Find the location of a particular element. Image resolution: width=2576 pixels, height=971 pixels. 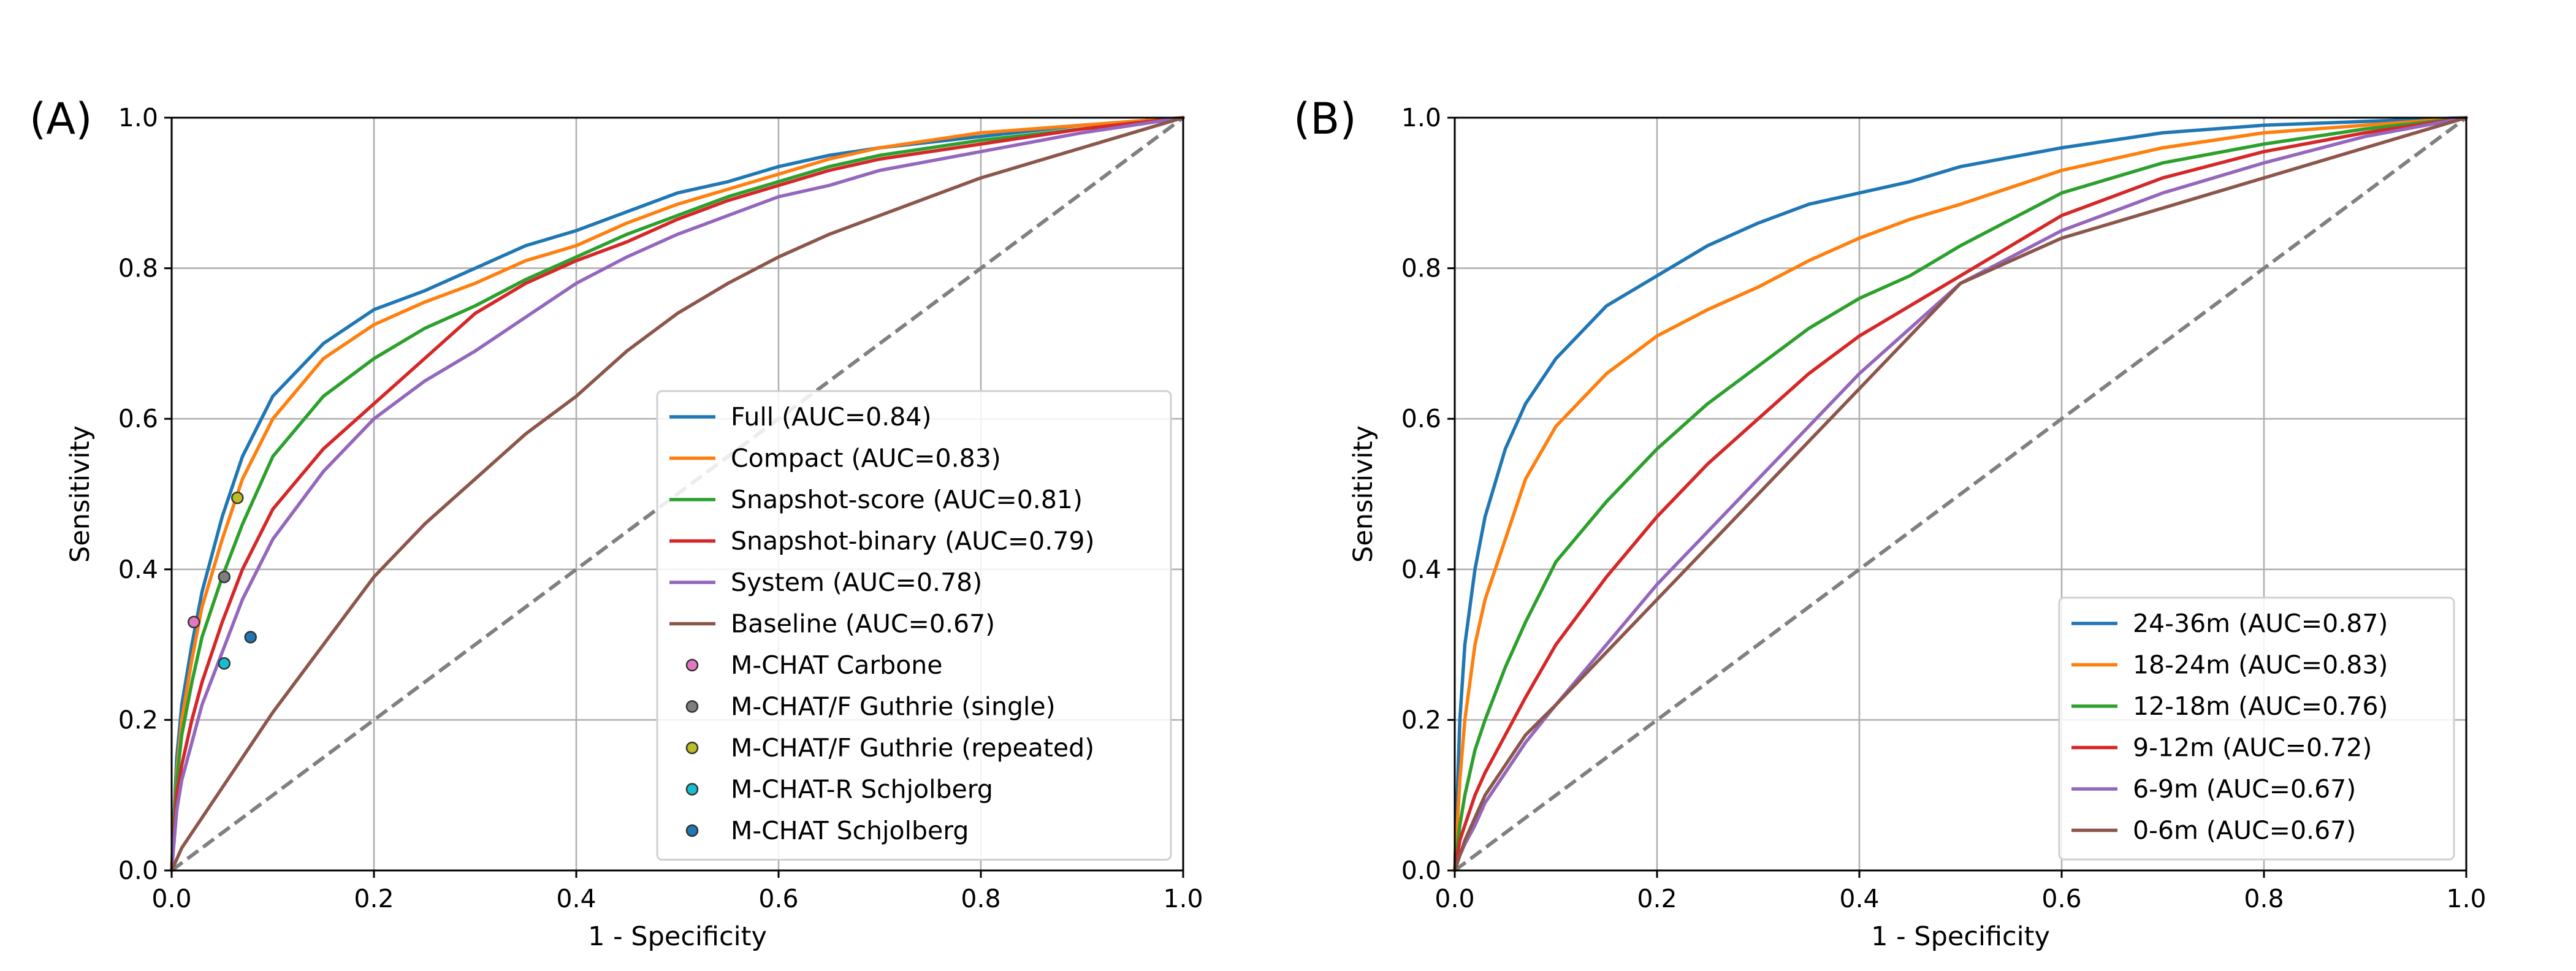

point-m-chat-carbone is located at coordinates (194, 622).